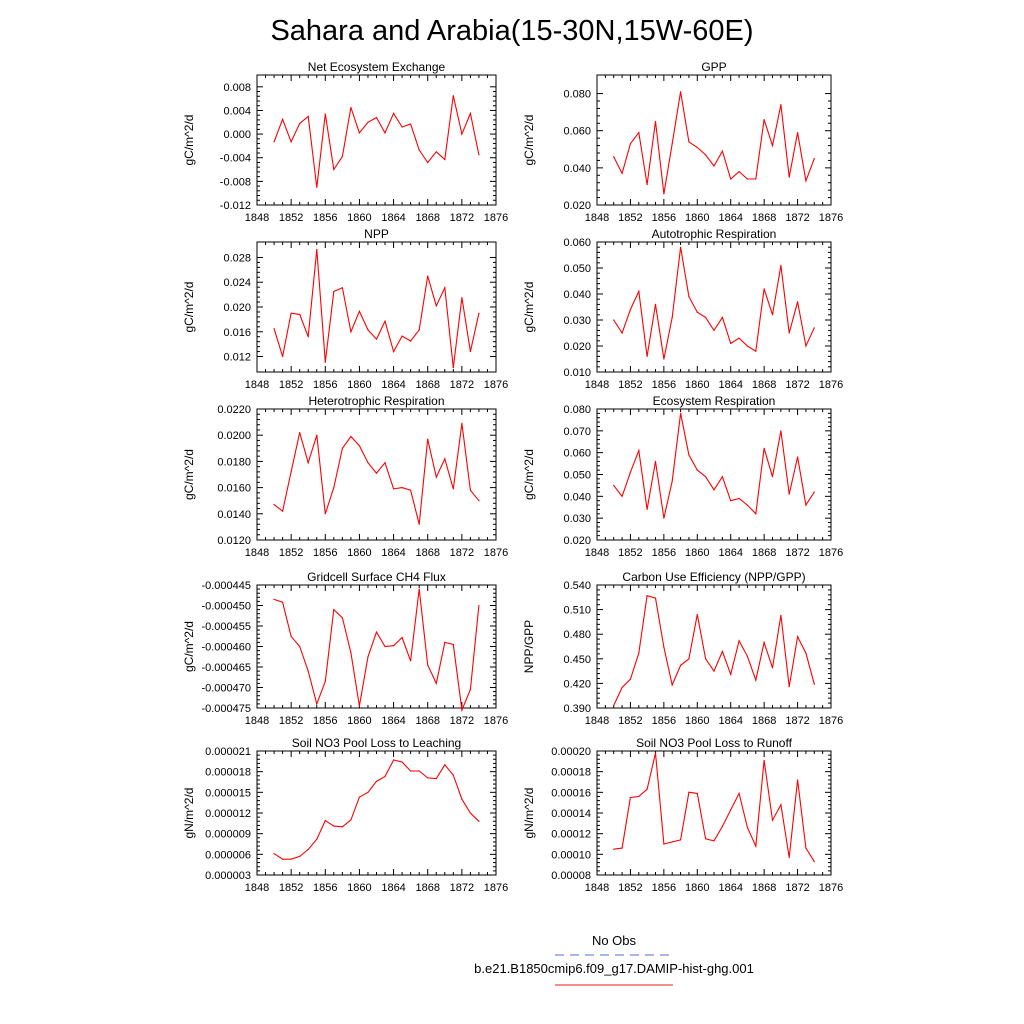 This screenshot has height=1024, width=1024. I want to click on panel-title: Soil NO3 Pool Loss to Runoff, so click(714, 743).